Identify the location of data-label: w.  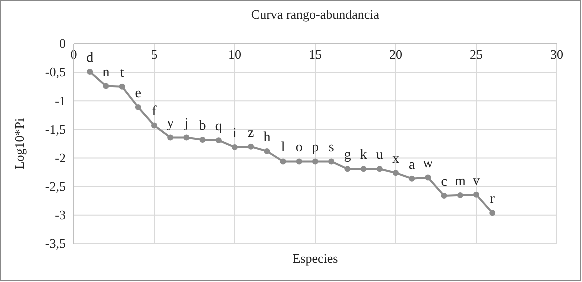
(428, 164).